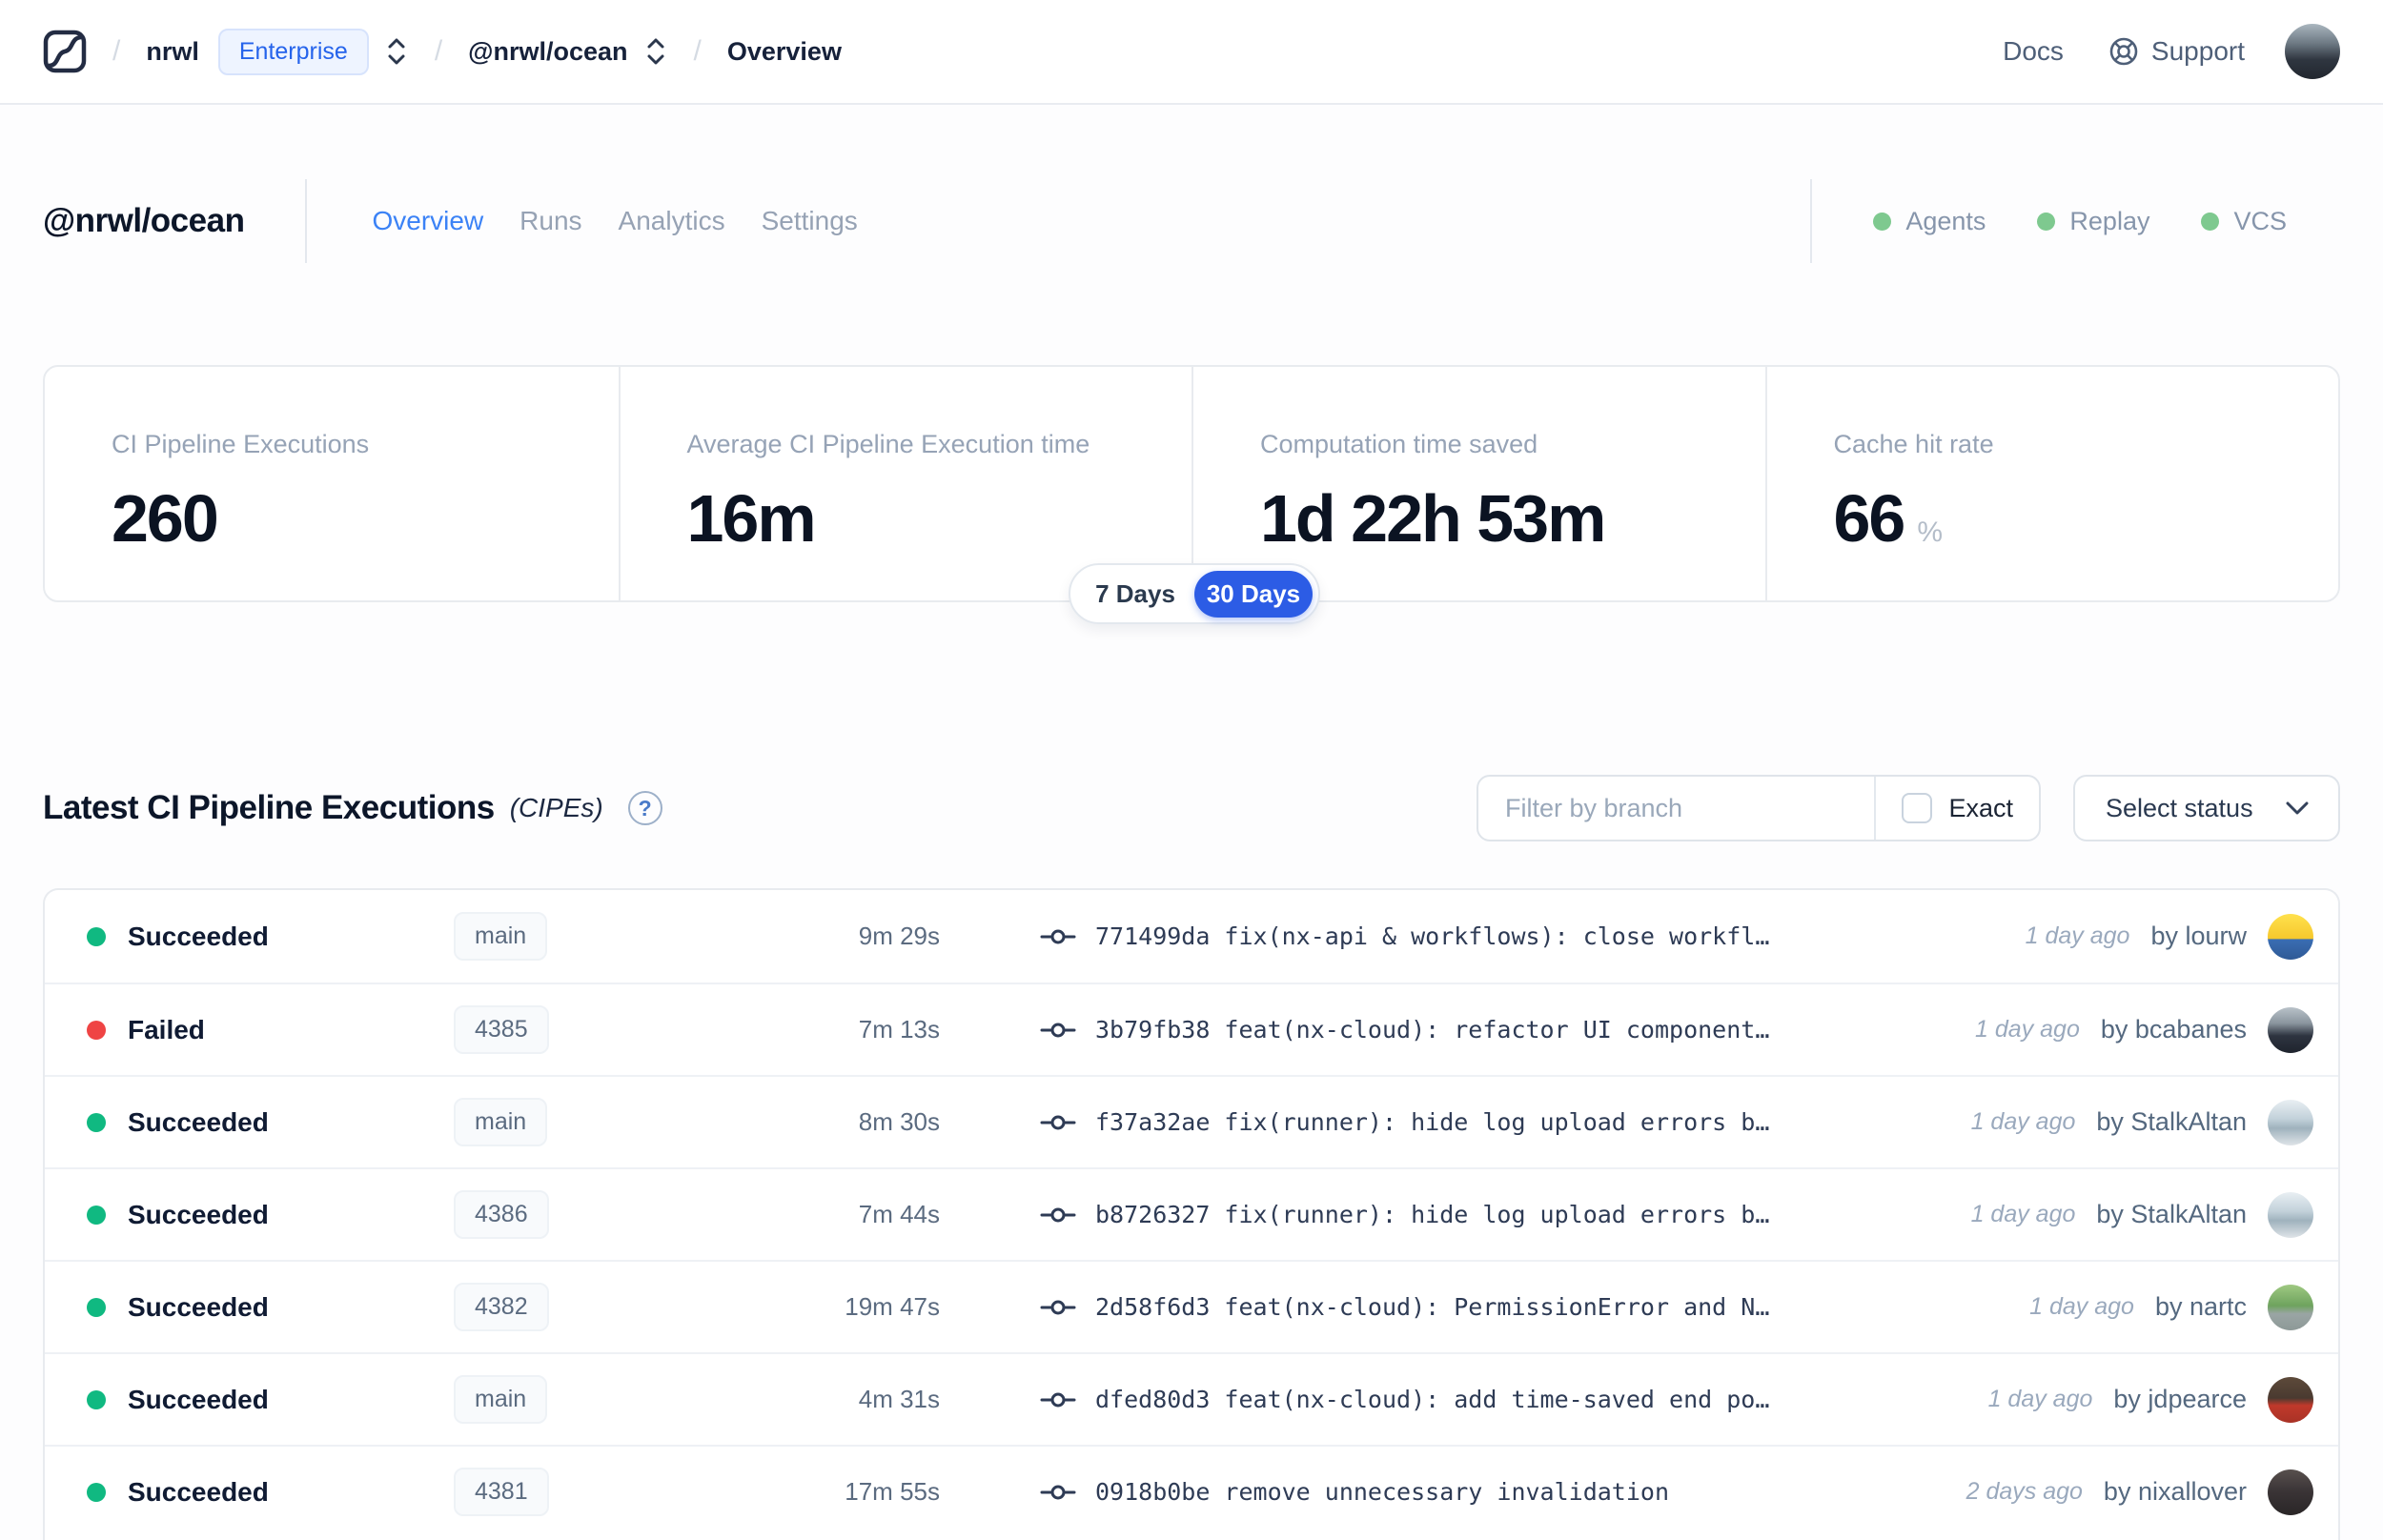  What do you see at coordinates (1479, 483) in the screenshot?
I see `stat-computation-time-saved: Computation time saved 1d 22h 53m` at bounding box center [1479, 483].